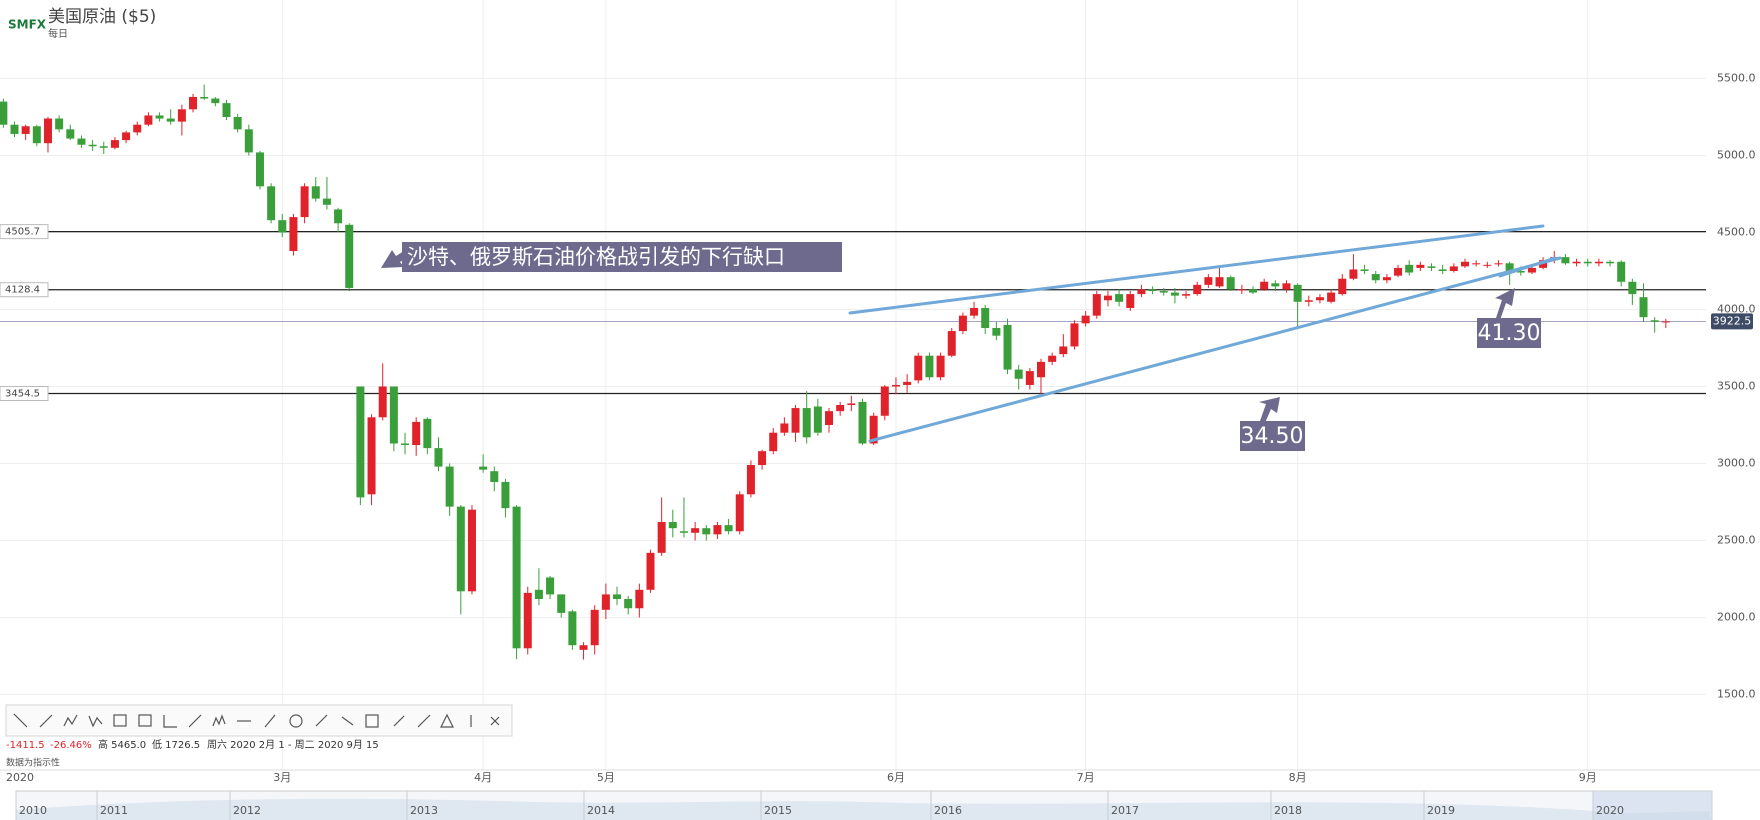 This screenshot has height=820, width=1760. Describe the element at coordinates (1732, 320) in the screenshot. I see `last-price-label: 3922.5` at that location.